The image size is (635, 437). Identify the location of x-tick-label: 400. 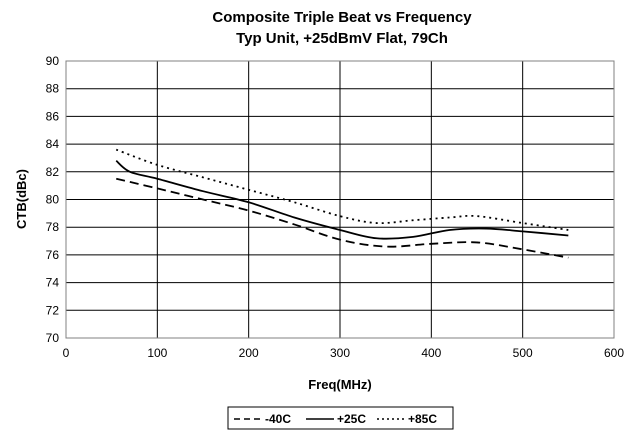
(431, 353).